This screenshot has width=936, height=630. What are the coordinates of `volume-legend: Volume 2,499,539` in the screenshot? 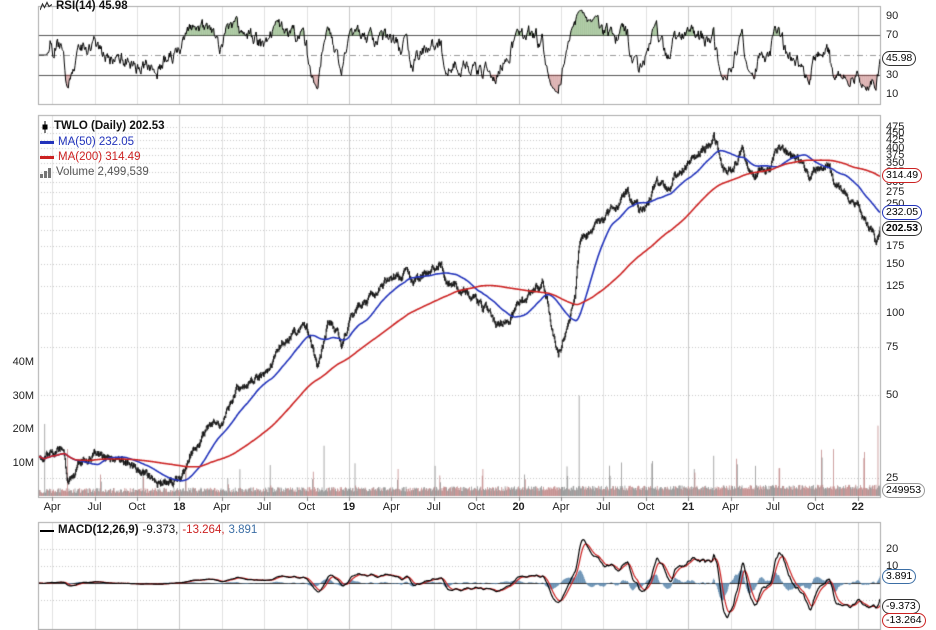 It's located at (94, 172).